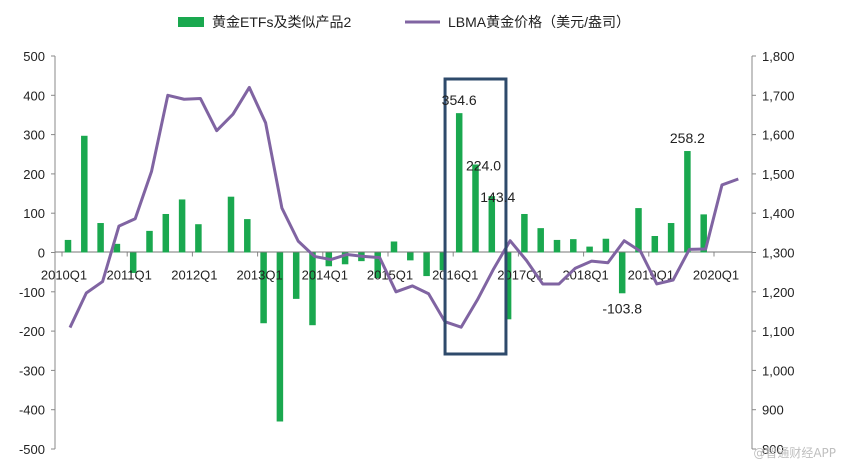 The height and width of the screenshot is (467, 845). I want to click on x-tick-label: 2012Q1, so click(194, 275).